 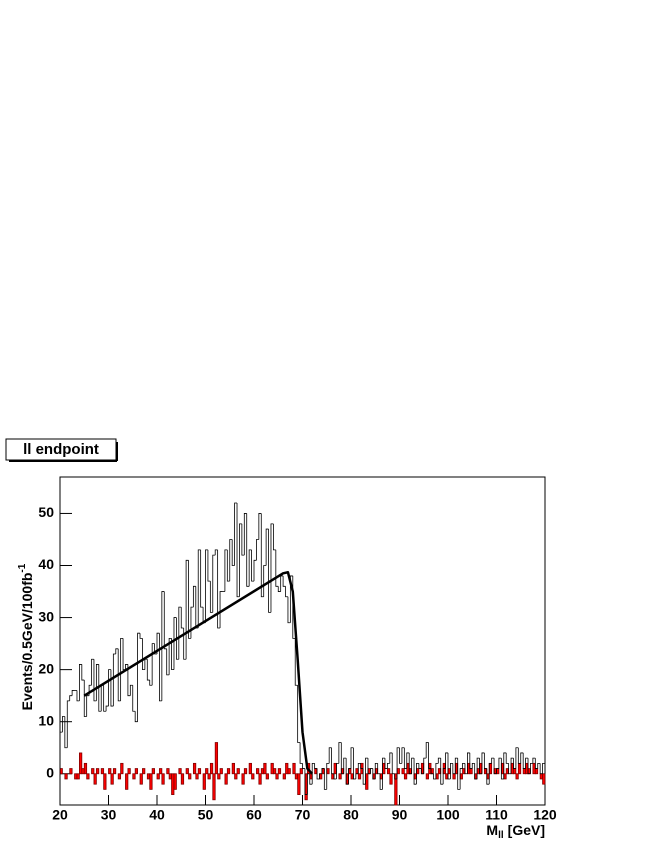 What do you see at coordinates (46, 720) in the screenshot?
I see `y-tick-label: 10` at bounding box center [46, 720].